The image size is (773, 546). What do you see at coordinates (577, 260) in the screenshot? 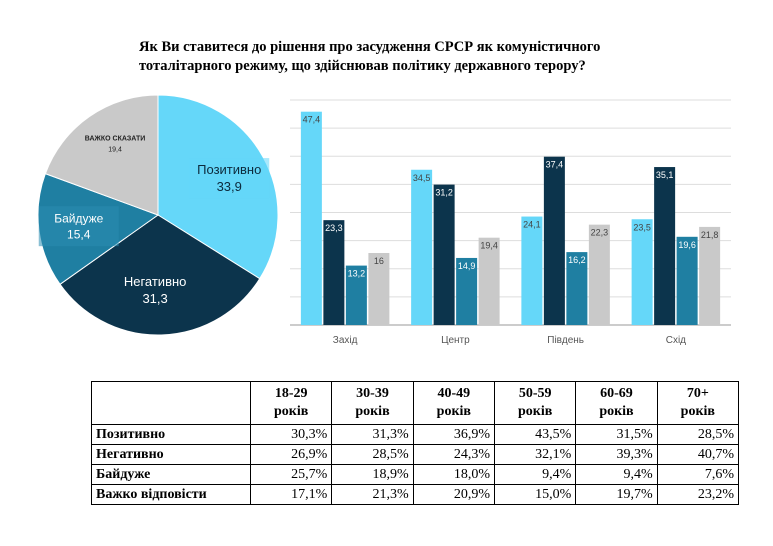
I see `bar-value-label: 16,2` at bounding box center [577, 260].